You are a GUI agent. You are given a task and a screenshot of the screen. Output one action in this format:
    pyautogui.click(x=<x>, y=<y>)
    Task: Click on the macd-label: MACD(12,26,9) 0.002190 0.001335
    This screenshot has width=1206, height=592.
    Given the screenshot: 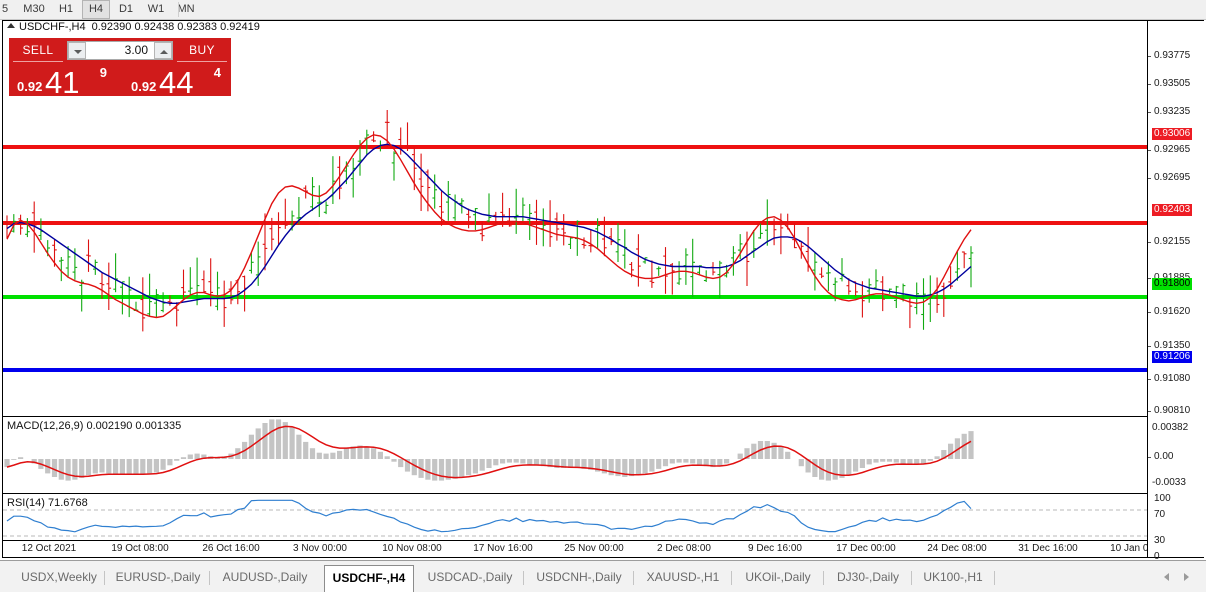 What is the action you would take?
    pyautogui.click(x=94, y=426)
    